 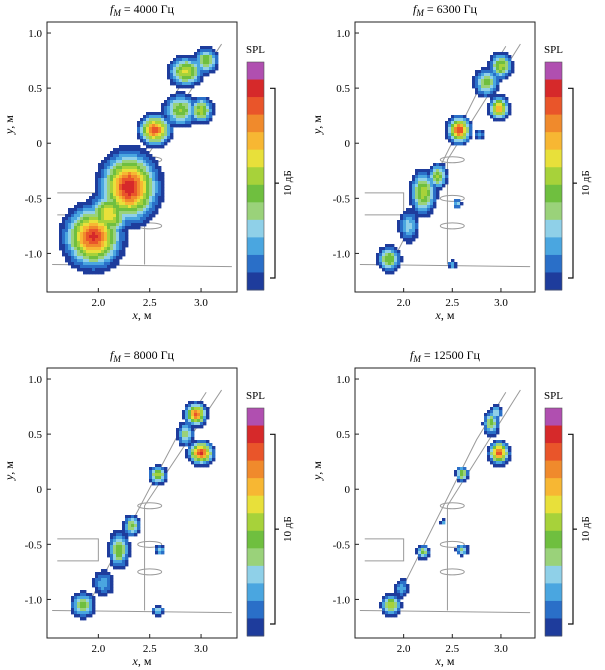 What do you see at coordinates (445, 356) in the screenshot?
I see `chart-title: fM = 12500 Гц` at bounding box center [445, 356].